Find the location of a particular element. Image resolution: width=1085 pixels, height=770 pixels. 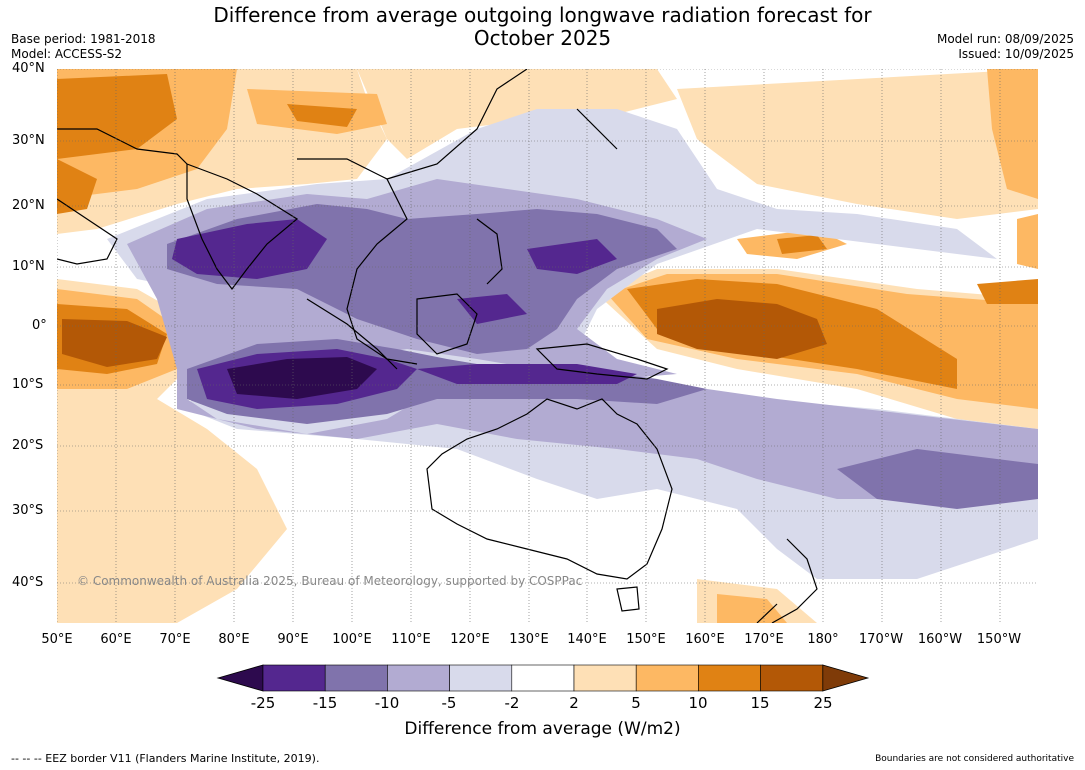

lon-label-50e: 50°E is located at coordinates (57, 639).